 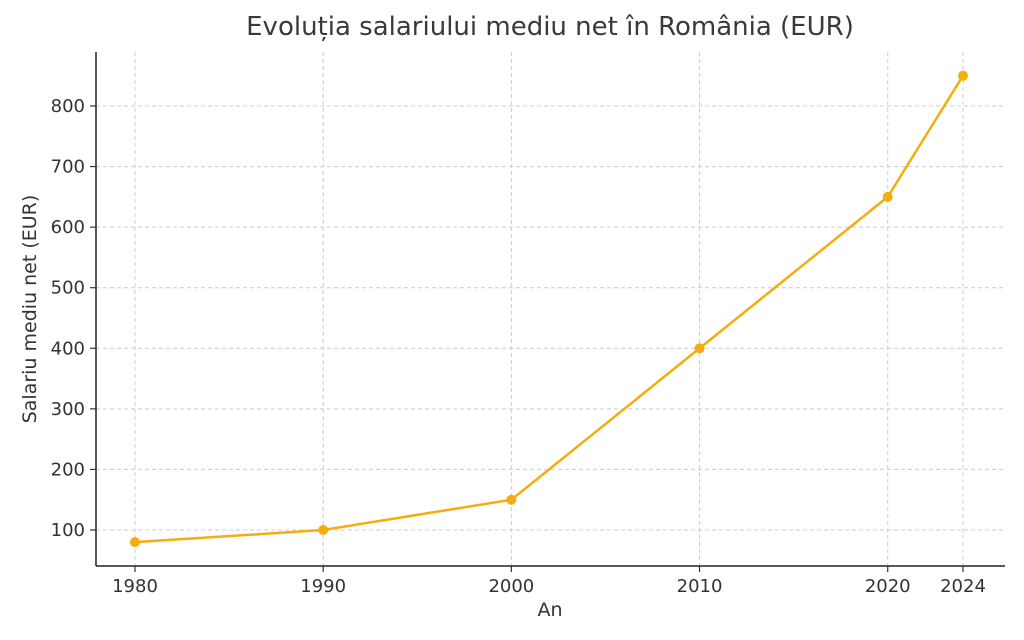 What do you see at coordinates (68, 469) in the screenshot?
I see `y-tick-label: 200` at bounding box center [68, 469].